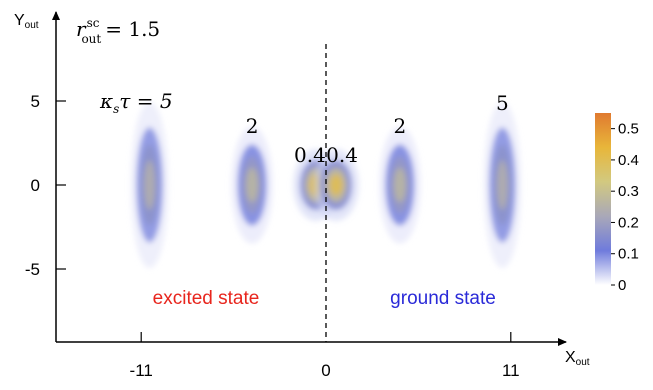 The height and width of the screenshot is (390, 653). Describe the element at coordinates (206, 298) in the screenshot. I see `excited-state-label: excited state` at that location.